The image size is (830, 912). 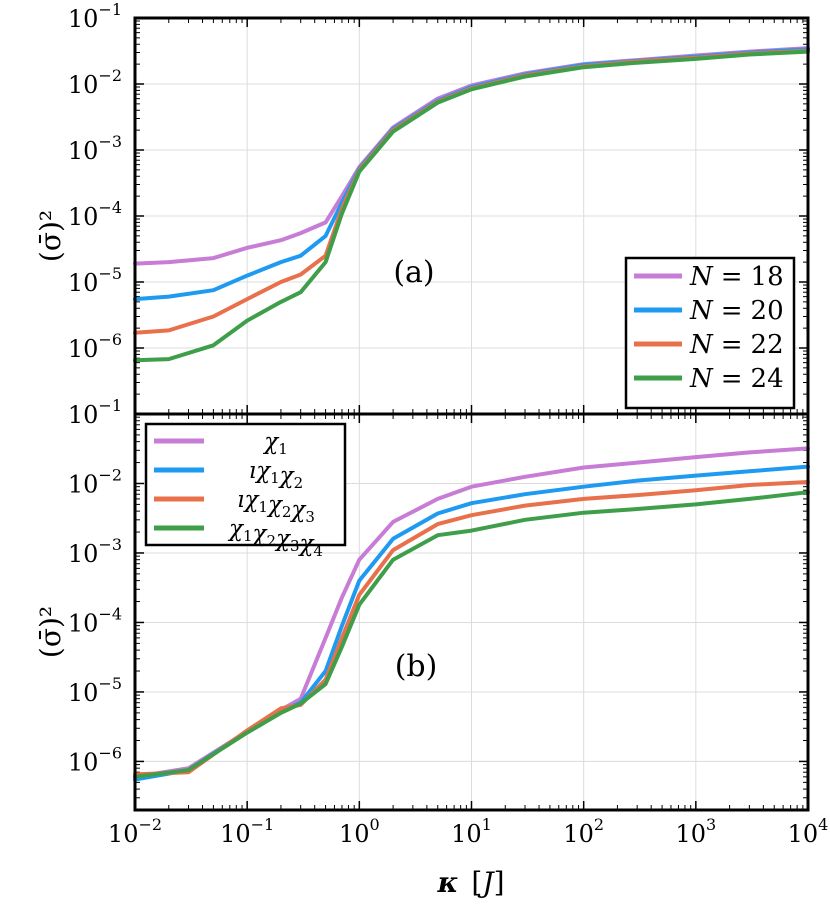 What do you see at coordinates (736, 311) in the screenshot?
I see `legend-label: N = 20` at bounding box center [736, 311].